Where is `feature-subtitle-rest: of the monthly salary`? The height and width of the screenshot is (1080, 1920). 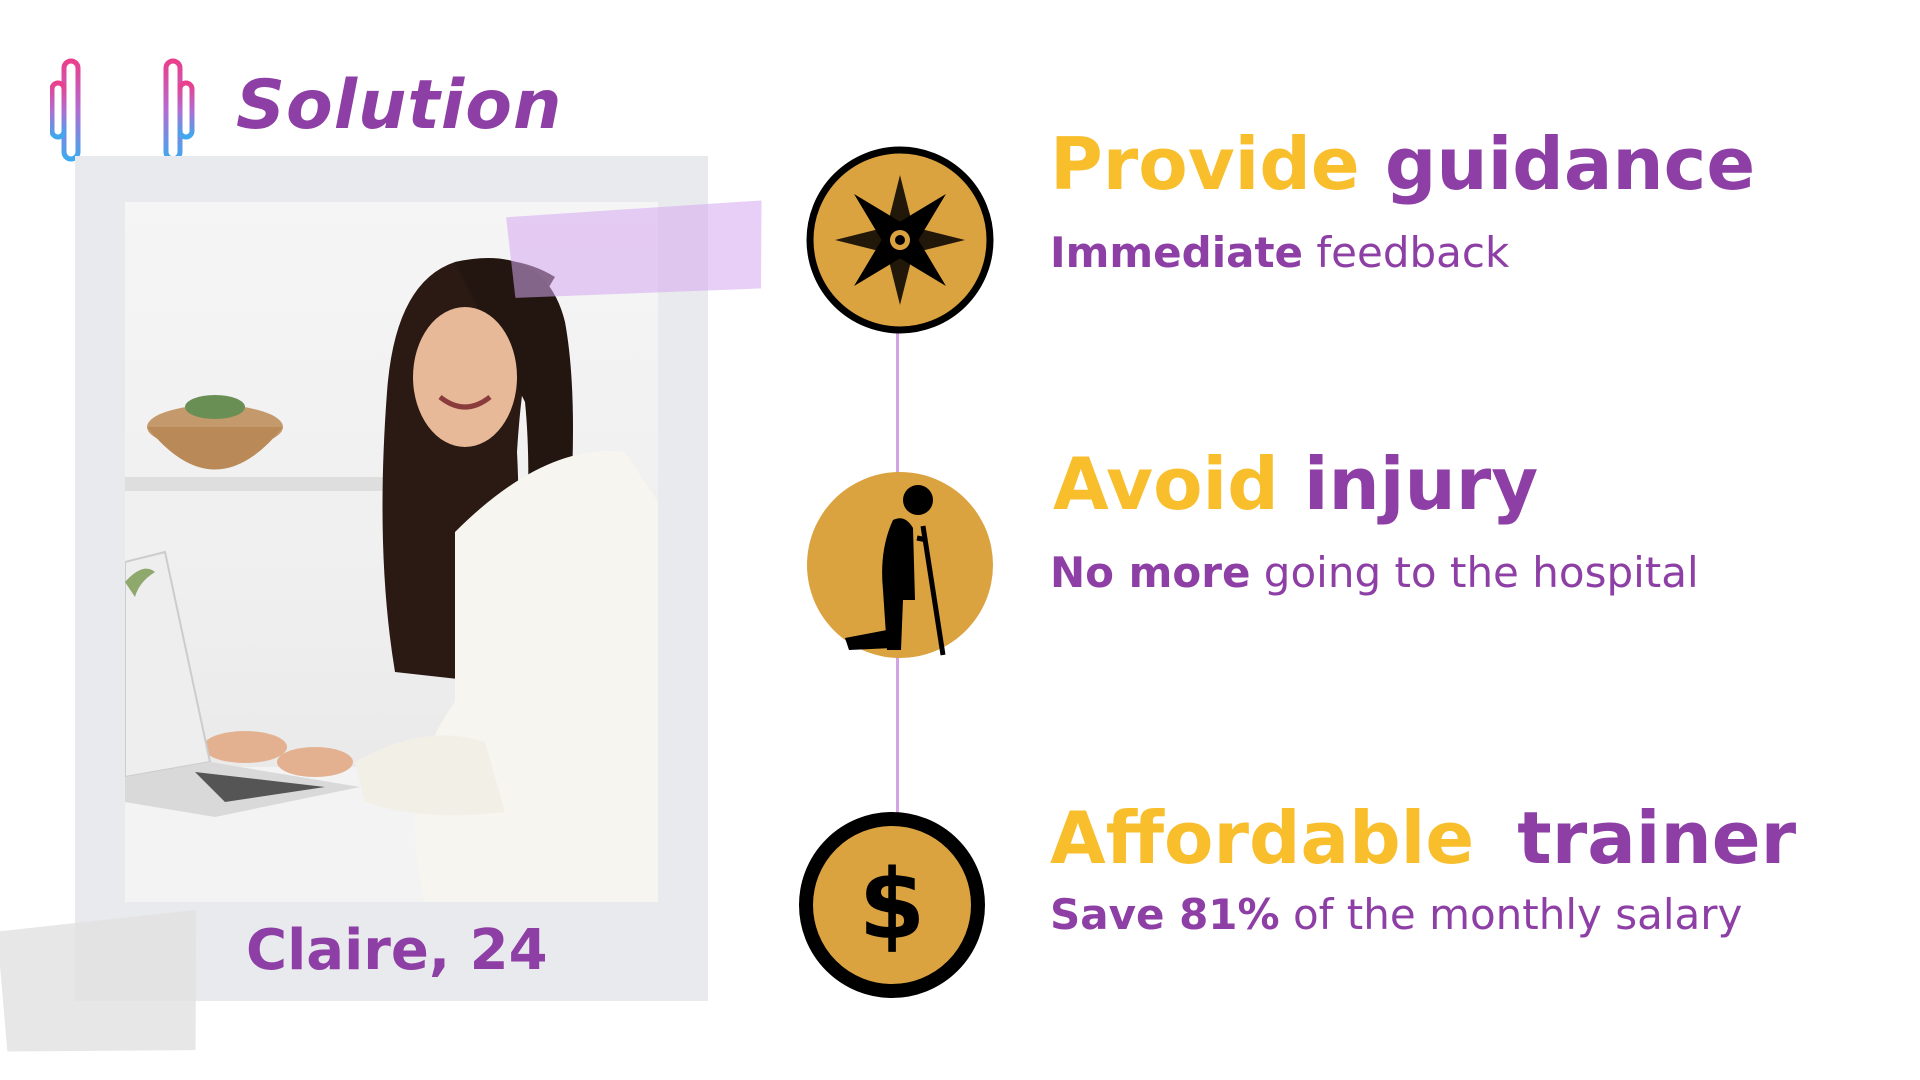
feature-subtitle-rest: of the monthly salary is located at coordinates (1511, 914).